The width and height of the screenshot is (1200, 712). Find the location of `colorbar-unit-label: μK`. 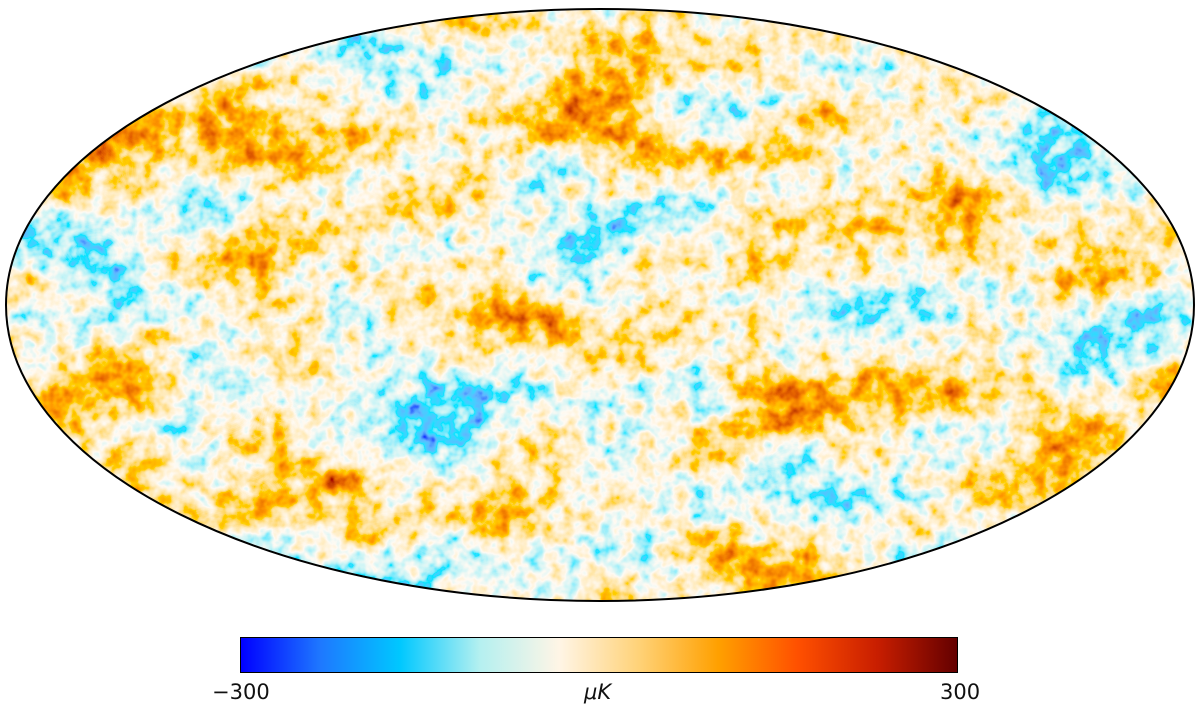

colorbar-unit-label: μK is located at coordinates (598, 692).